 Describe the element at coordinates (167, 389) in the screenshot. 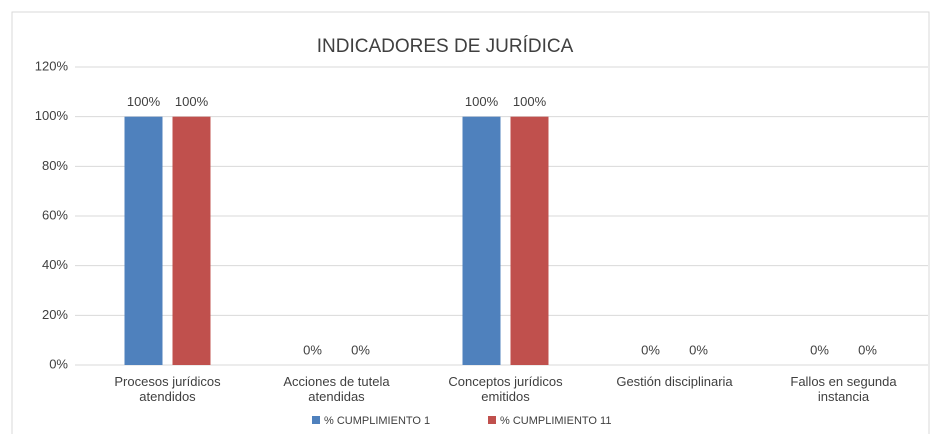

I see `x-tick-label: Procesos jurídicos atendidos` at that location.